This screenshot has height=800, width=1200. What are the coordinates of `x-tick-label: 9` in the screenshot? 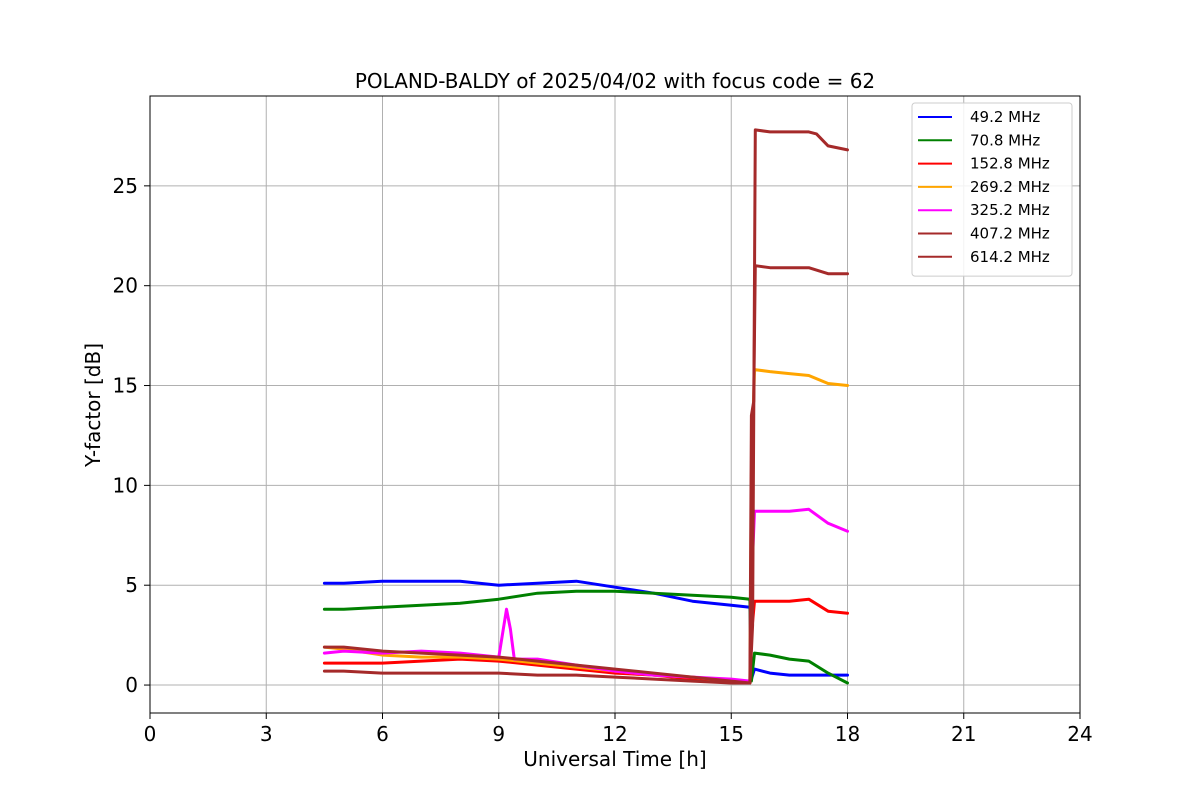 It's located at (498, 734).